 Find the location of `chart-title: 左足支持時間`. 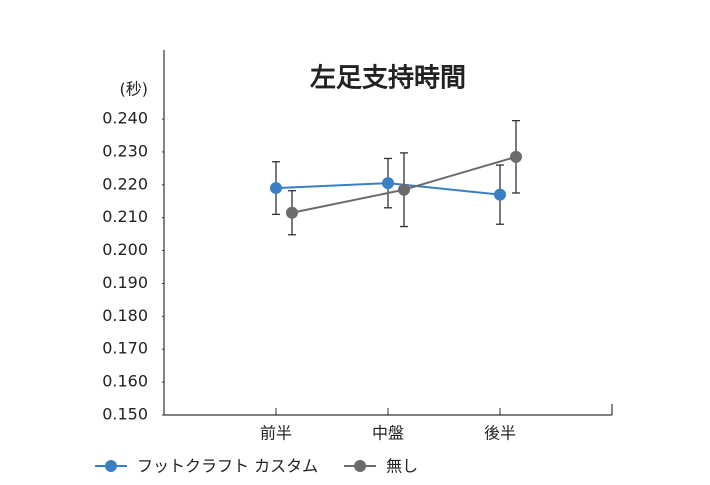

chart-title: 左足支持時間 is located at coordinates (388, 79).